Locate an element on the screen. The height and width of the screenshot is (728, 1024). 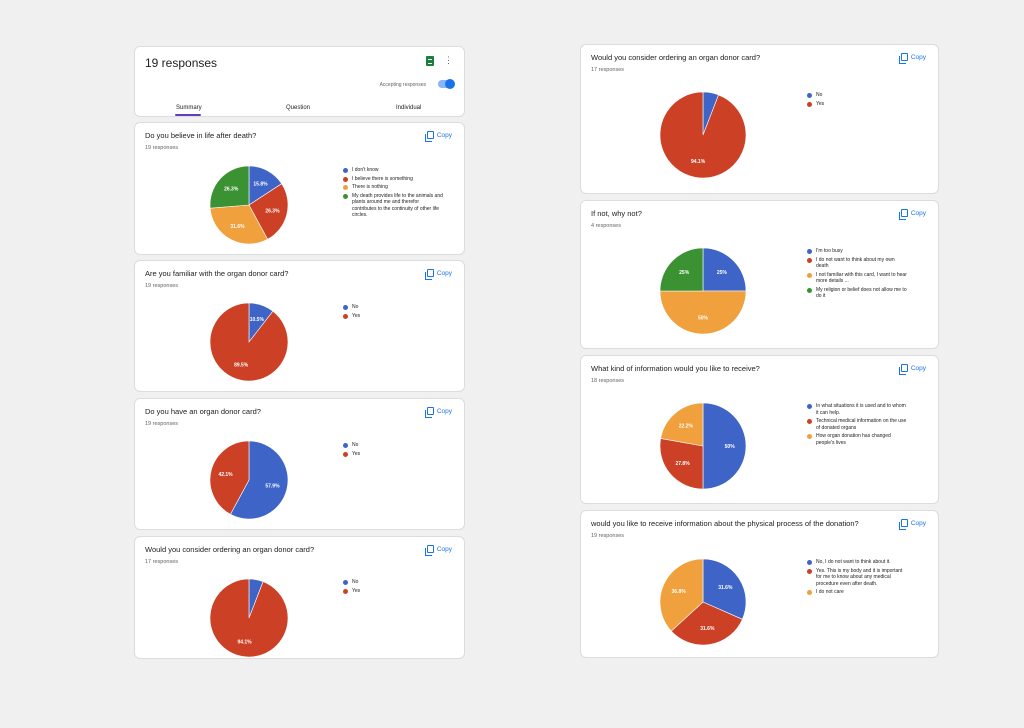
slice-label: 94.1% is located at coordinates (244, 643).